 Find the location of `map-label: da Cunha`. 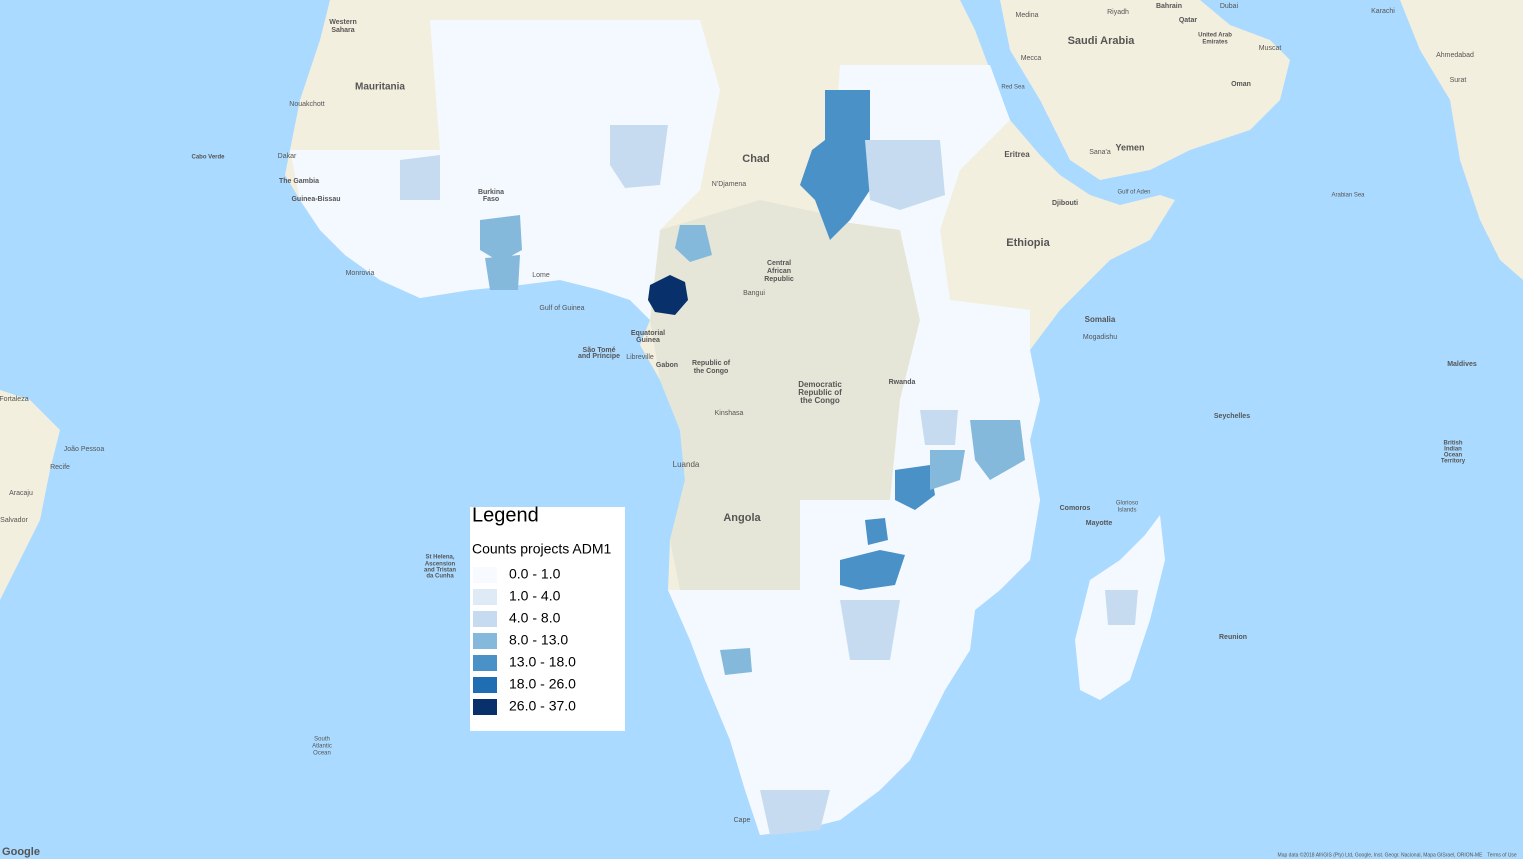

map-label: da Cunha is located at coordinates (440, 577).